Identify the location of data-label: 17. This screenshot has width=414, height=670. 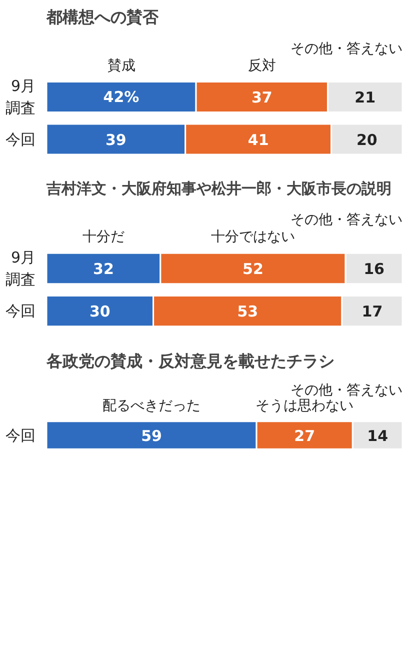
(372, 311).